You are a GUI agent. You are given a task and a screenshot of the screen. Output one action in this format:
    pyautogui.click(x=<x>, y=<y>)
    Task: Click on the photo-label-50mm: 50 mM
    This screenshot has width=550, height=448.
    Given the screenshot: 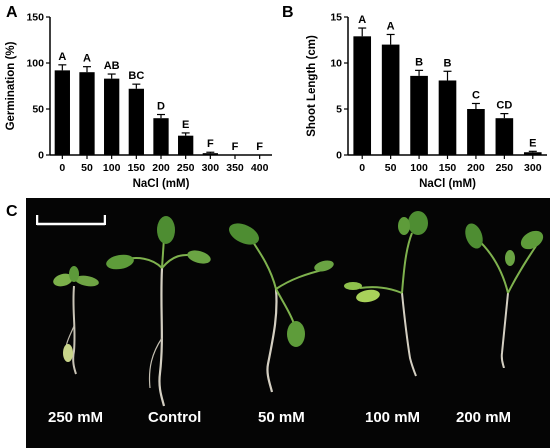 What is the action you would take?
    pyautogui.click(x=281, y=417)
    